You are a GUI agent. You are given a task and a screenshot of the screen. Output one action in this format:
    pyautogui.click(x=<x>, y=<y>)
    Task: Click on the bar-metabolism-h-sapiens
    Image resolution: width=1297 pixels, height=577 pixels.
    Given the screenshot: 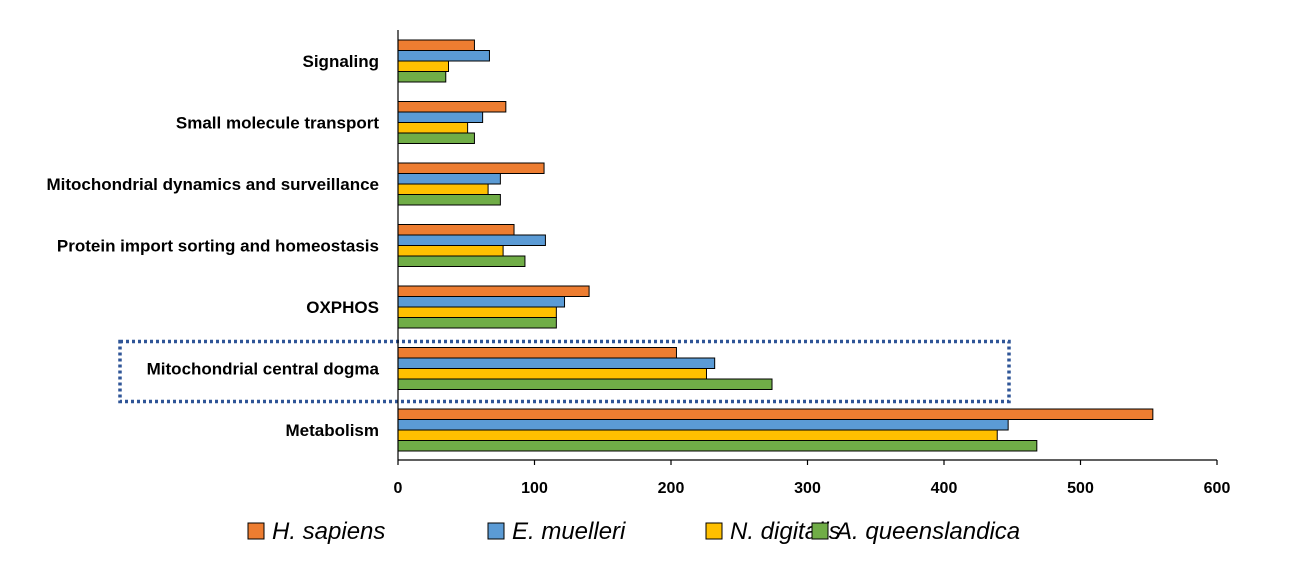 What is the action you would take?
    pyautogui.click(x=775, y=414)
    